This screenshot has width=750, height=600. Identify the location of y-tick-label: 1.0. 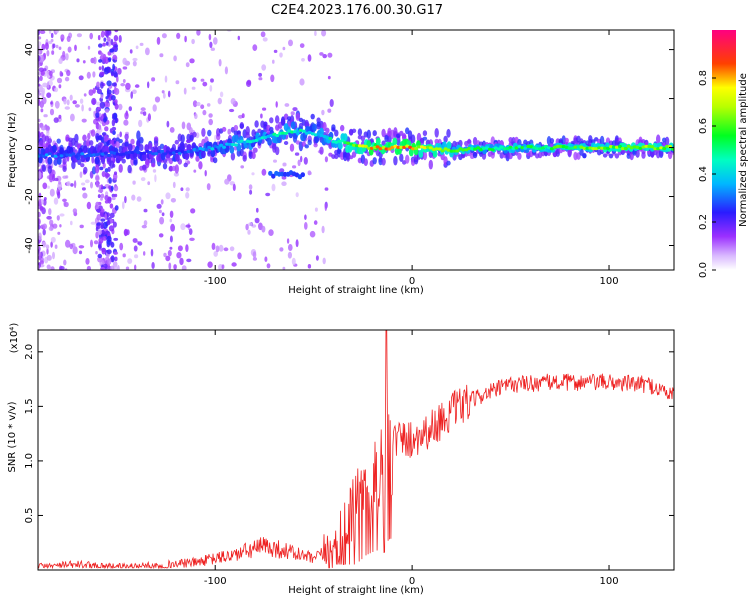
(29, 461).